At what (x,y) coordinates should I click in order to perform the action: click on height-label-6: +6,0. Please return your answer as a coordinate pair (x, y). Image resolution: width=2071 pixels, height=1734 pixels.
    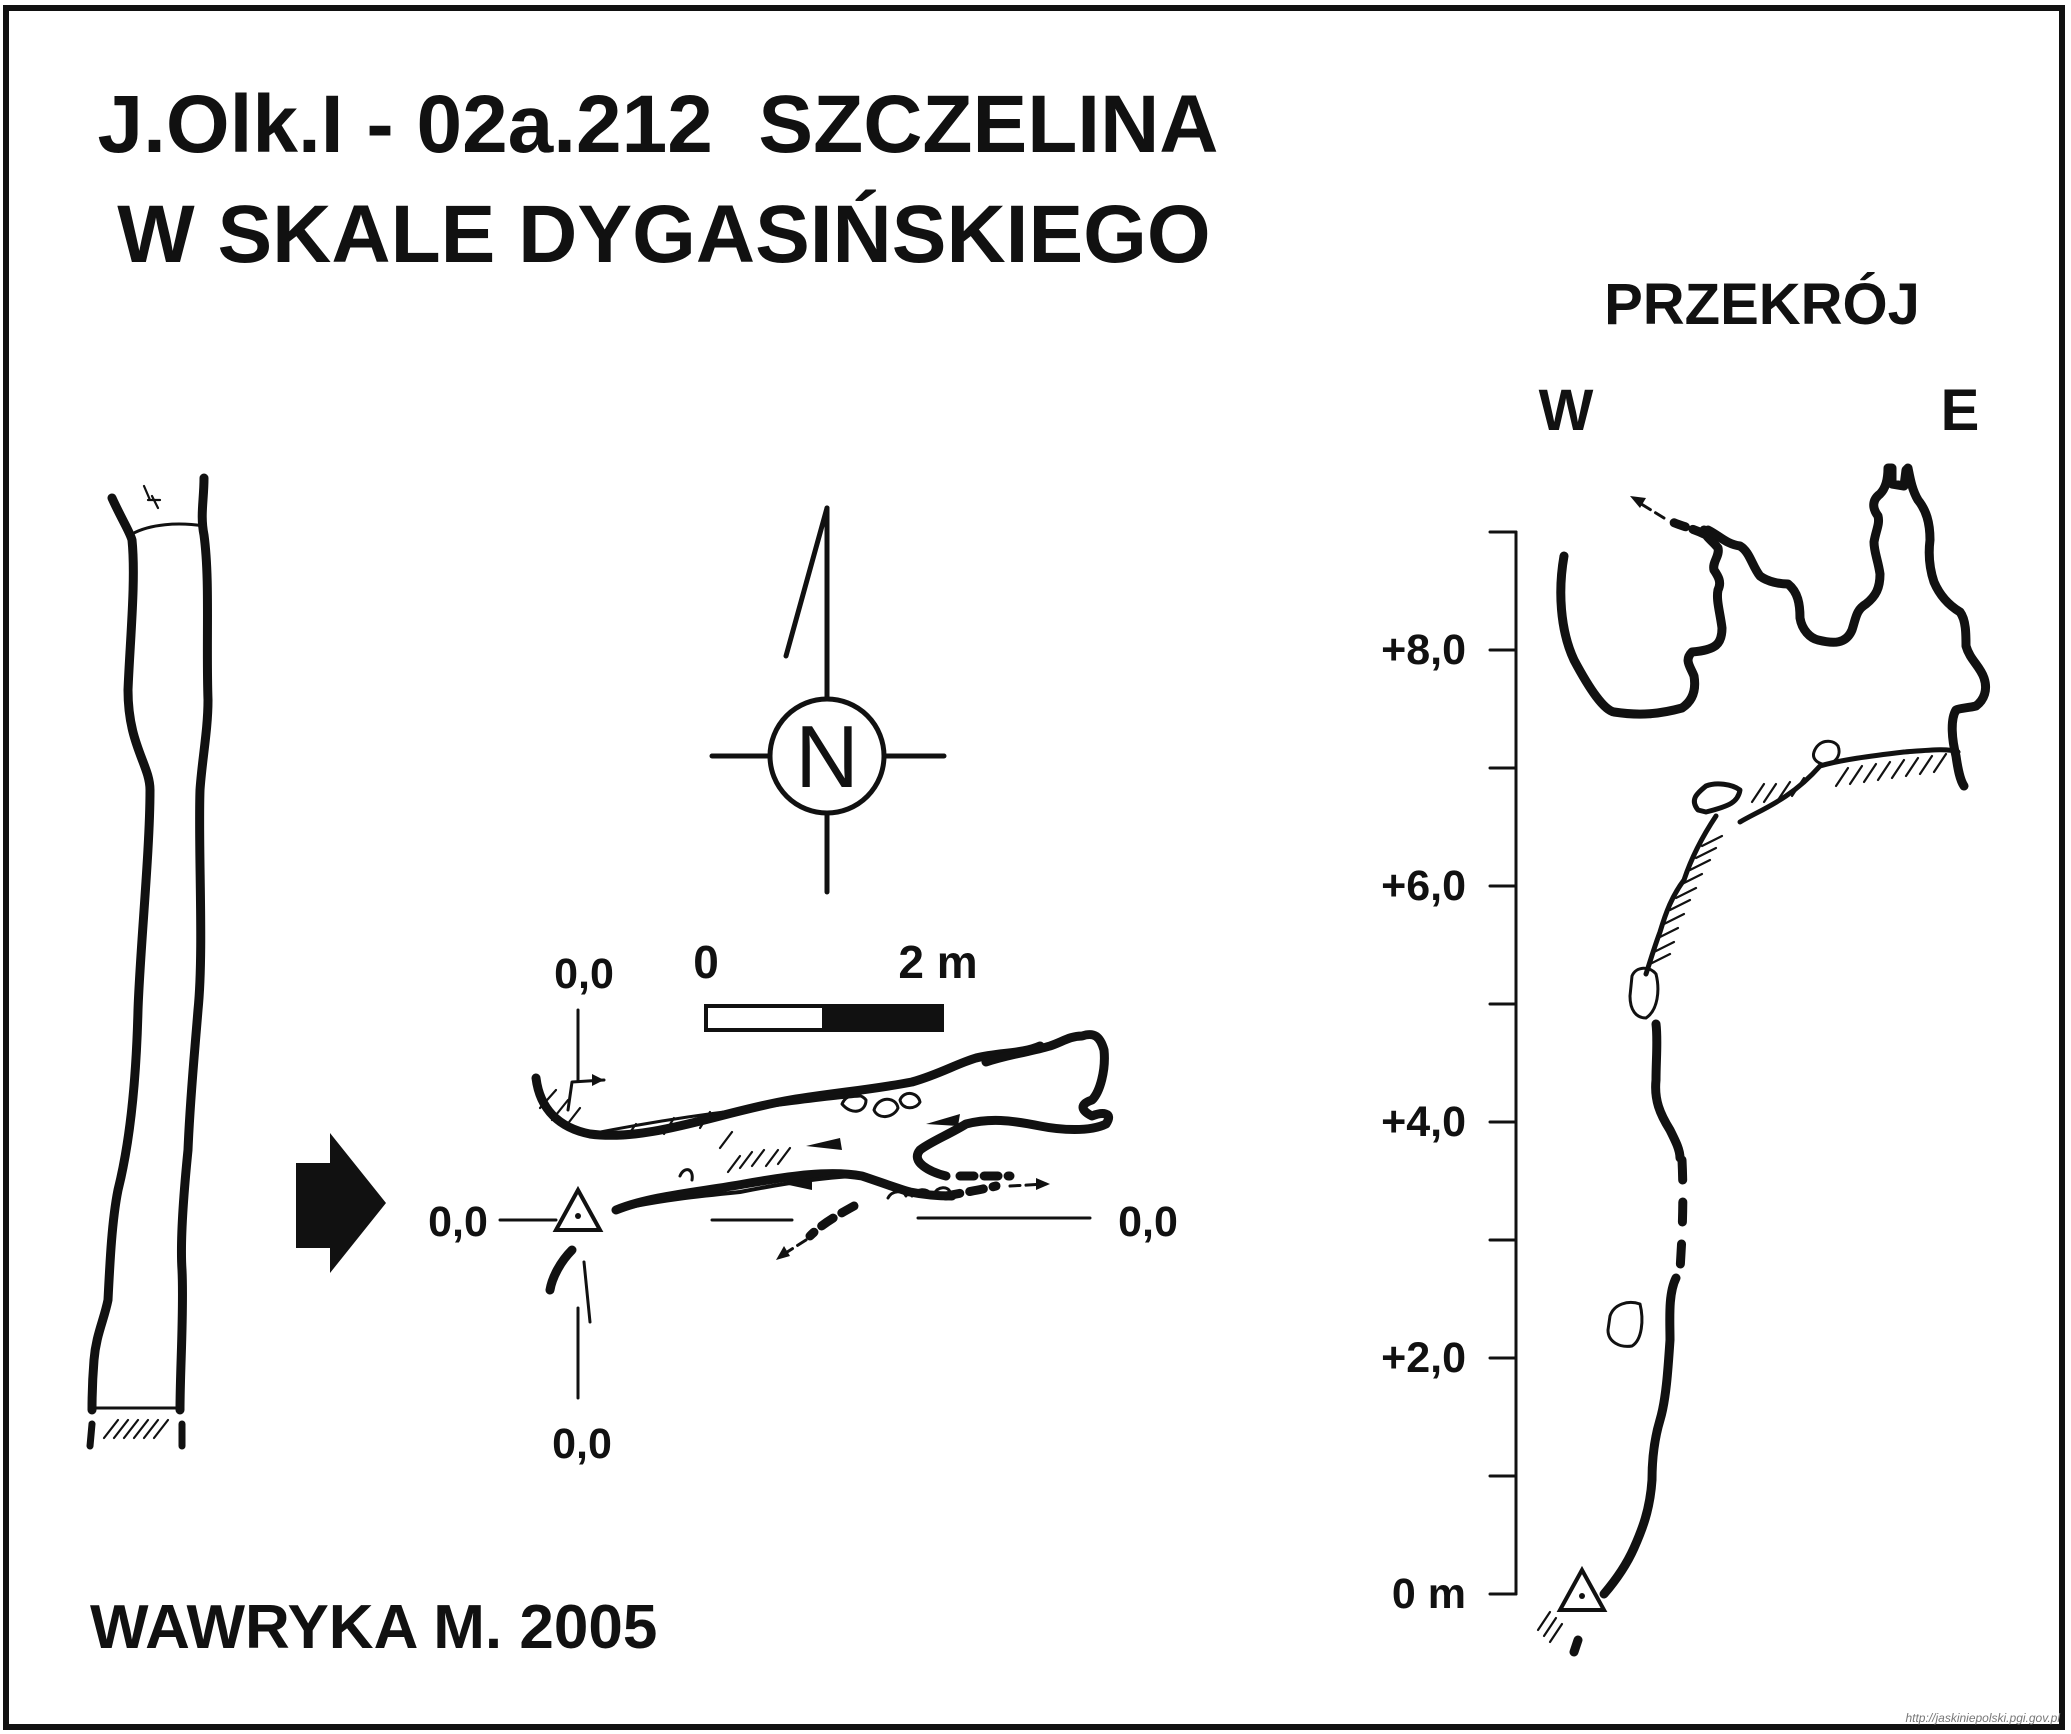
    Looking at the image, I should click on (1423, 886).